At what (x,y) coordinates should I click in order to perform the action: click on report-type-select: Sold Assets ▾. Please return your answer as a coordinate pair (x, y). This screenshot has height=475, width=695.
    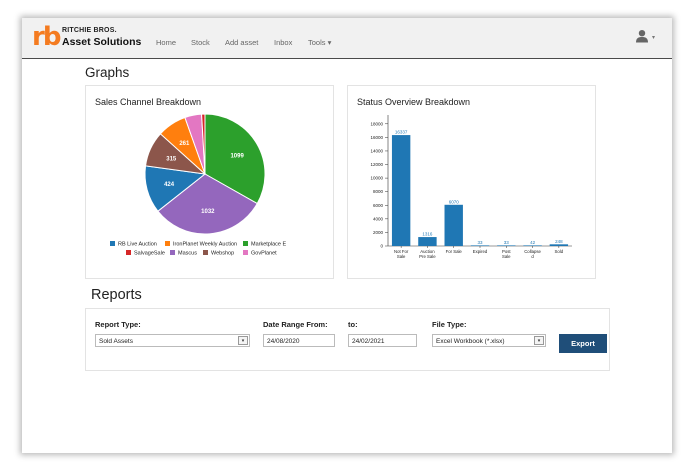
    Looking at the image, I should click on (172, 340).